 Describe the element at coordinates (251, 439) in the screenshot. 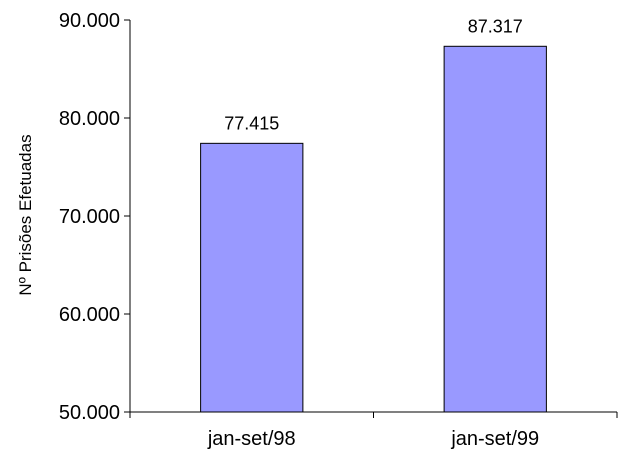

I see `x-tick-label: jan-set/98` at that location.